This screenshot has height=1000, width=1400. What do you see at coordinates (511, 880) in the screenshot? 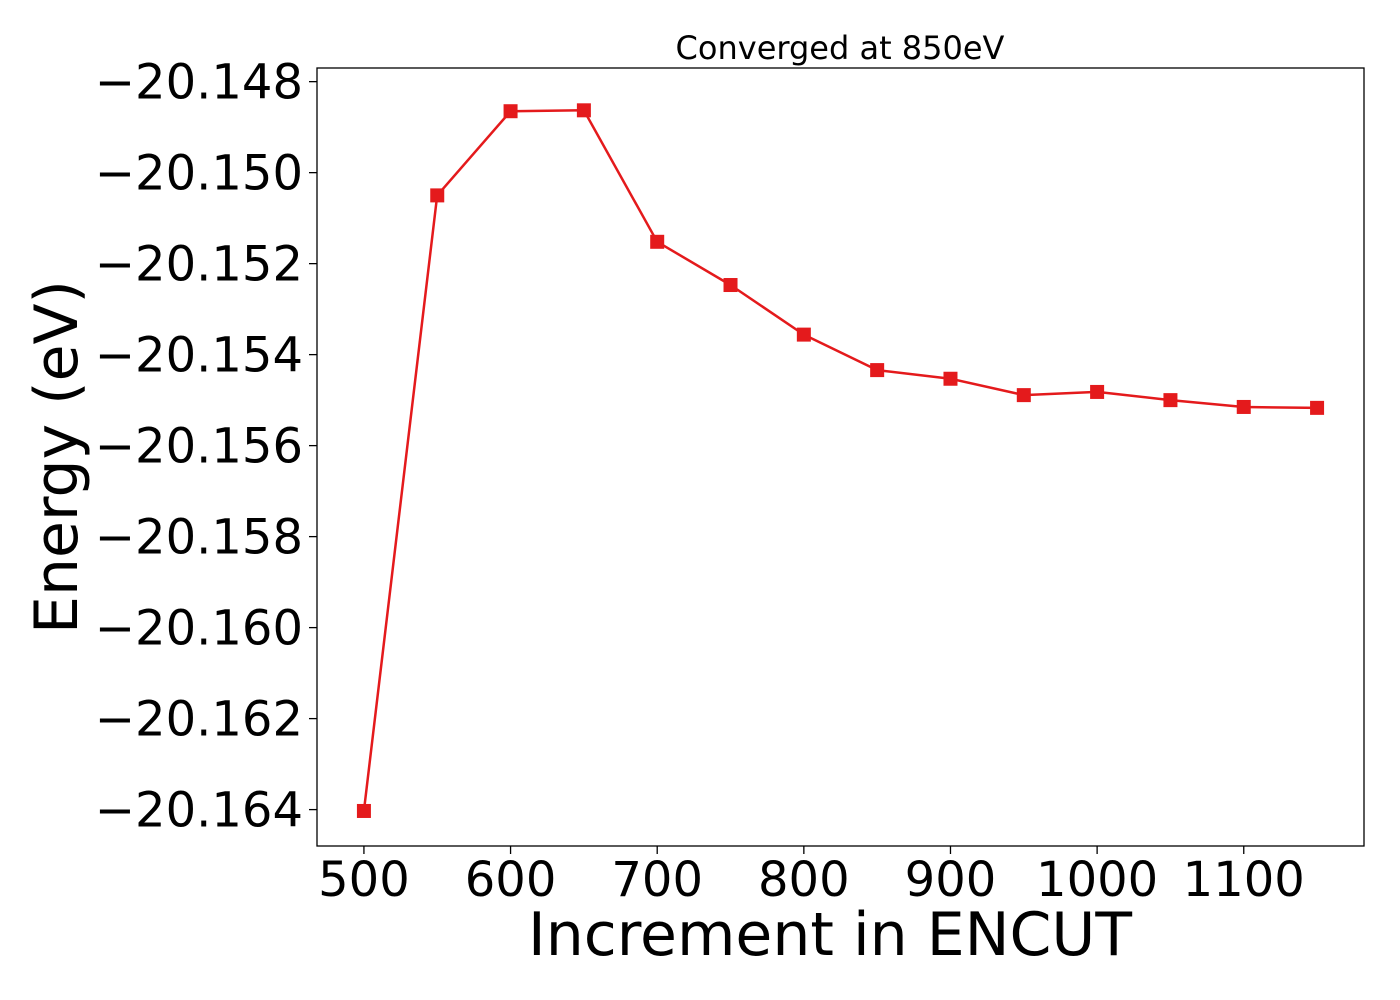
I see `x-tick-label: 600` at bounding box center [511, 880].